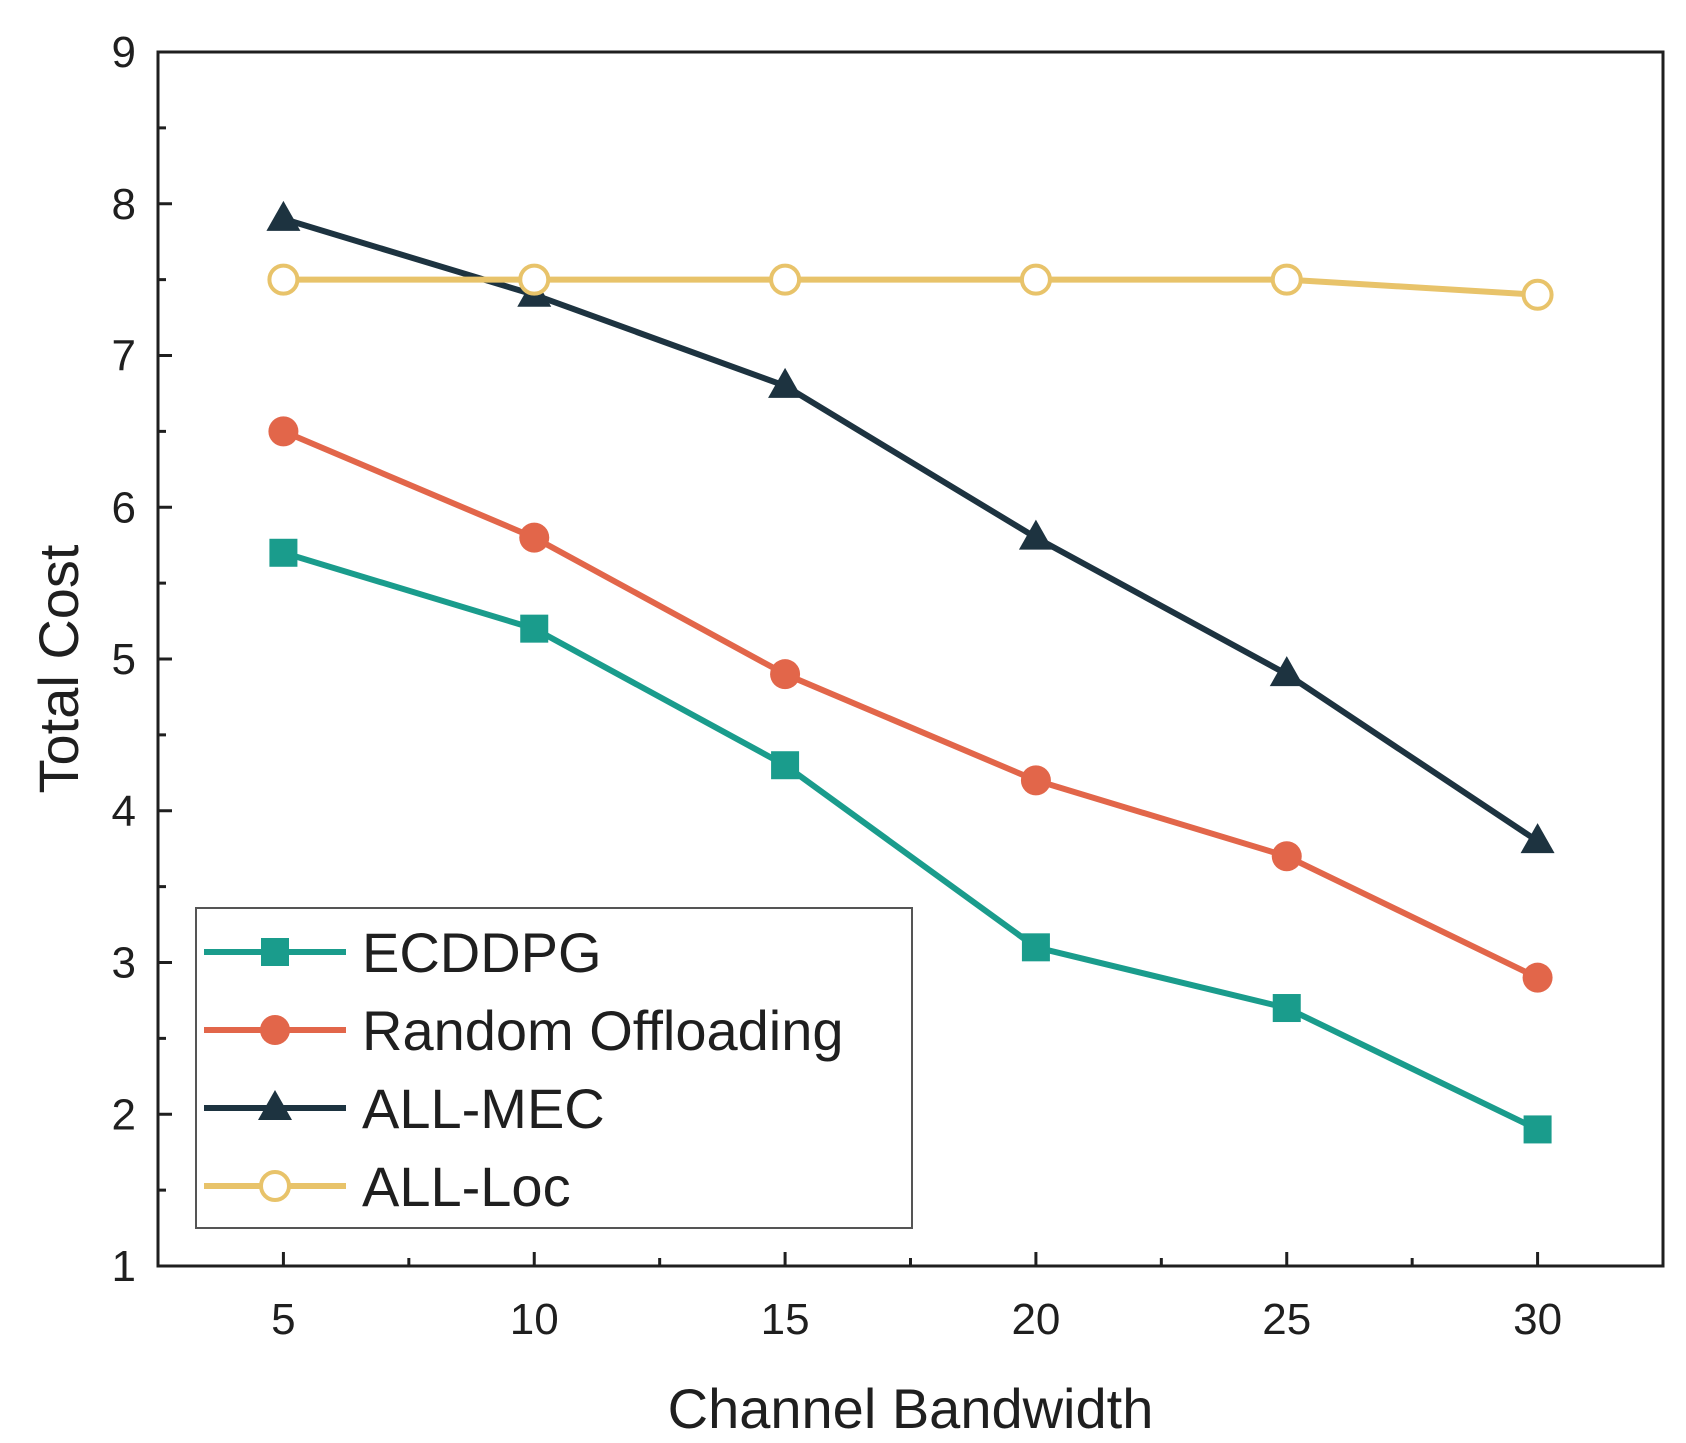  What do you see at coordinates (124, 1266) in the screenshot?
I see `y-tick-label-1: 1` at bounding box center [124, 1266].